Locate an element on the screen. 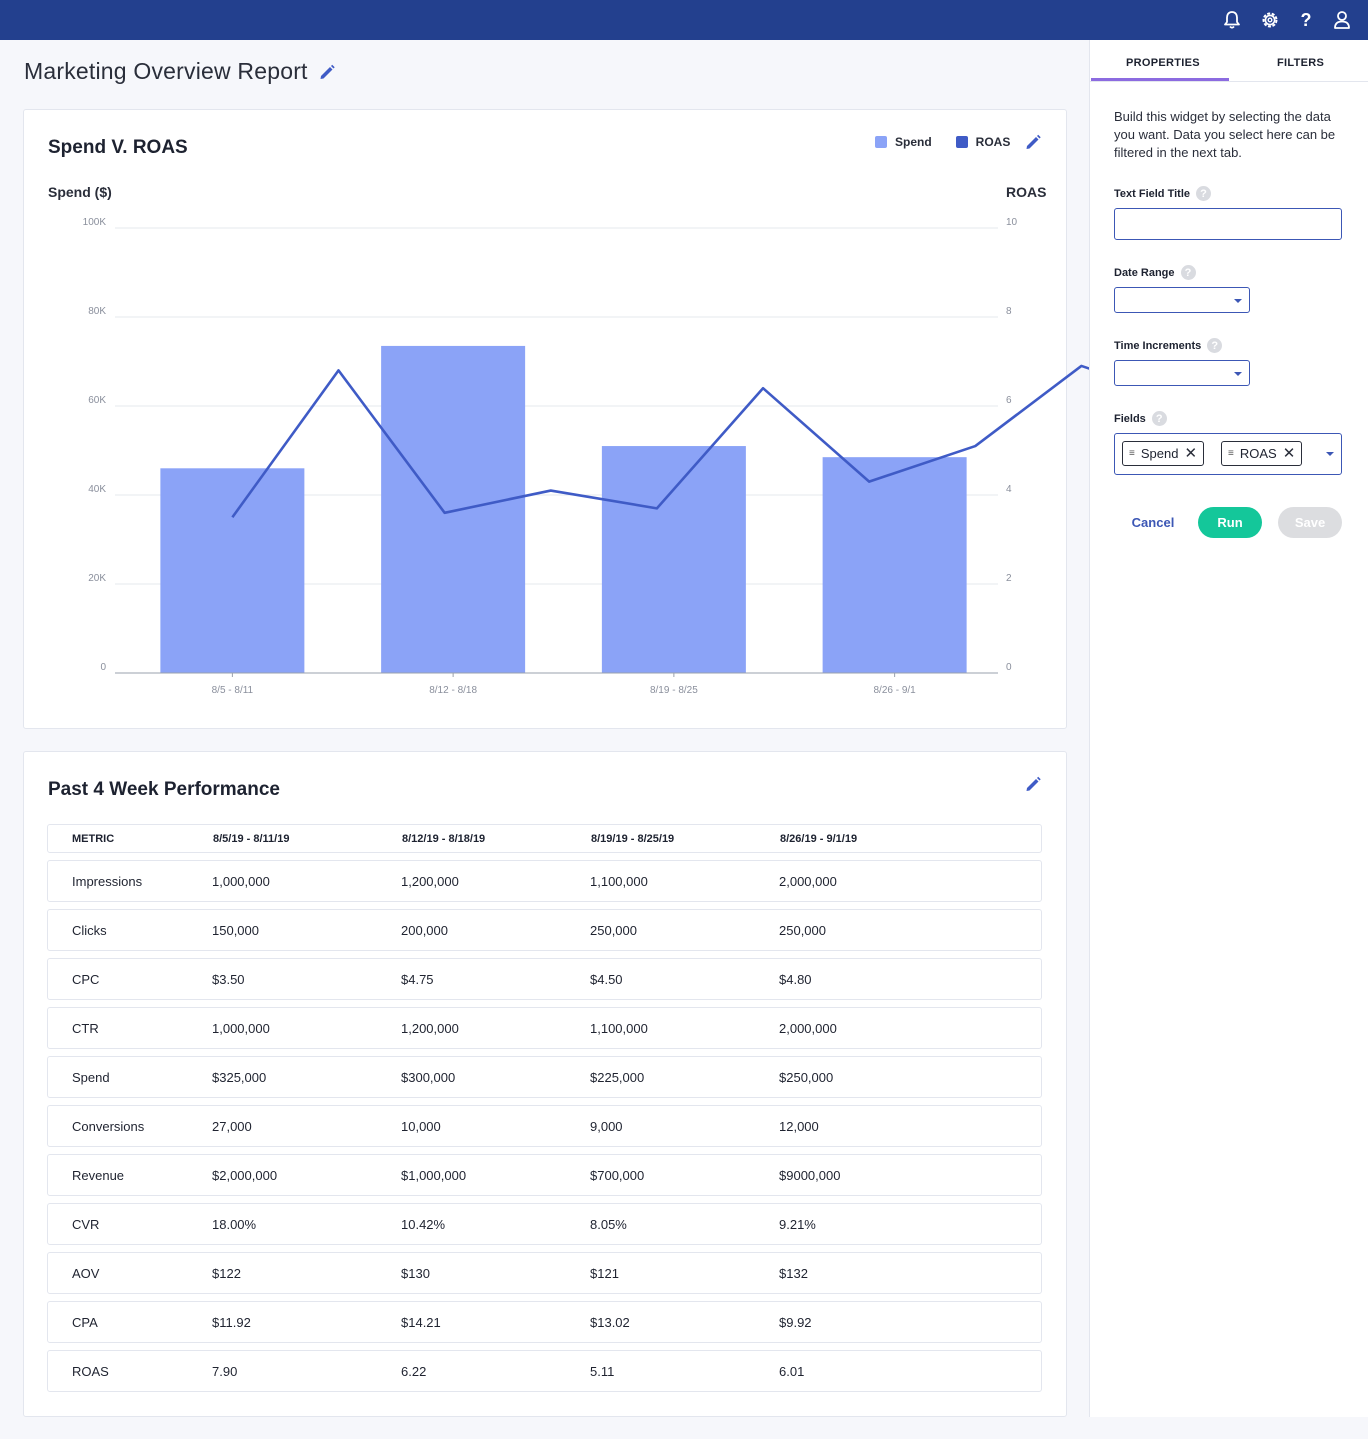 This screenshot has height=1439, width=1368. field-chip-roas: ≡ ROAS ✕ is located at coordinates (1262, 453).